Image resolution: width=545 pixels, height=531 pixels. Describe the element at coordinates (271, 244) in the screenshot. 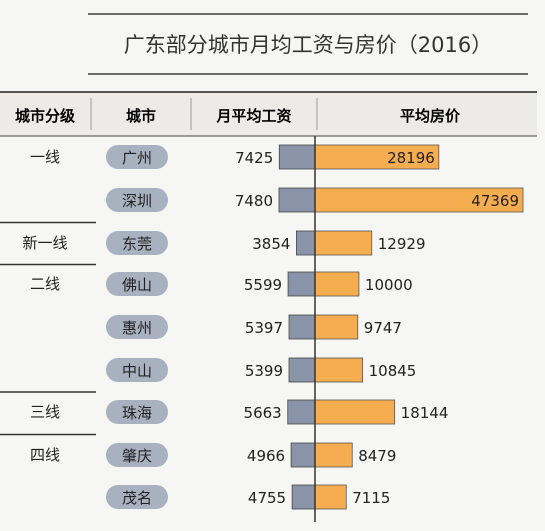

I see `salary-value-label: 3854` at that location.